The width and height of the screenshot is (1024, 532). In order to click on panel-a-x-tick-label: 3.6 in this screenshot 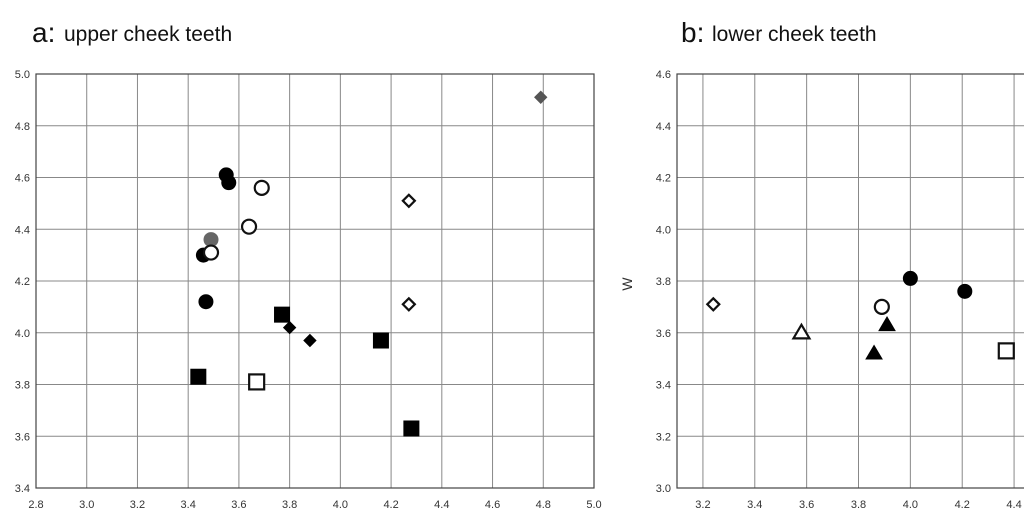, I will do `click(238, 505)`.